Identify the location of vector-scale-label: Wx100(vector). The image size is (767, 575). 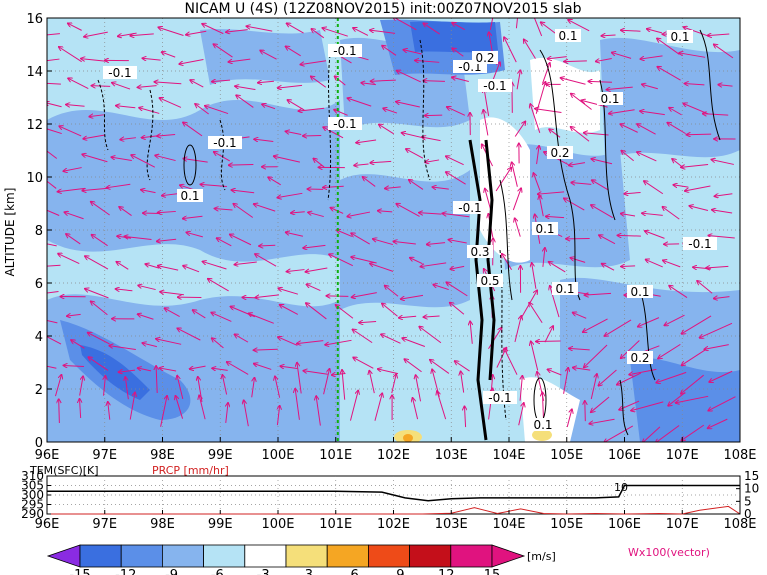
(669, 552).